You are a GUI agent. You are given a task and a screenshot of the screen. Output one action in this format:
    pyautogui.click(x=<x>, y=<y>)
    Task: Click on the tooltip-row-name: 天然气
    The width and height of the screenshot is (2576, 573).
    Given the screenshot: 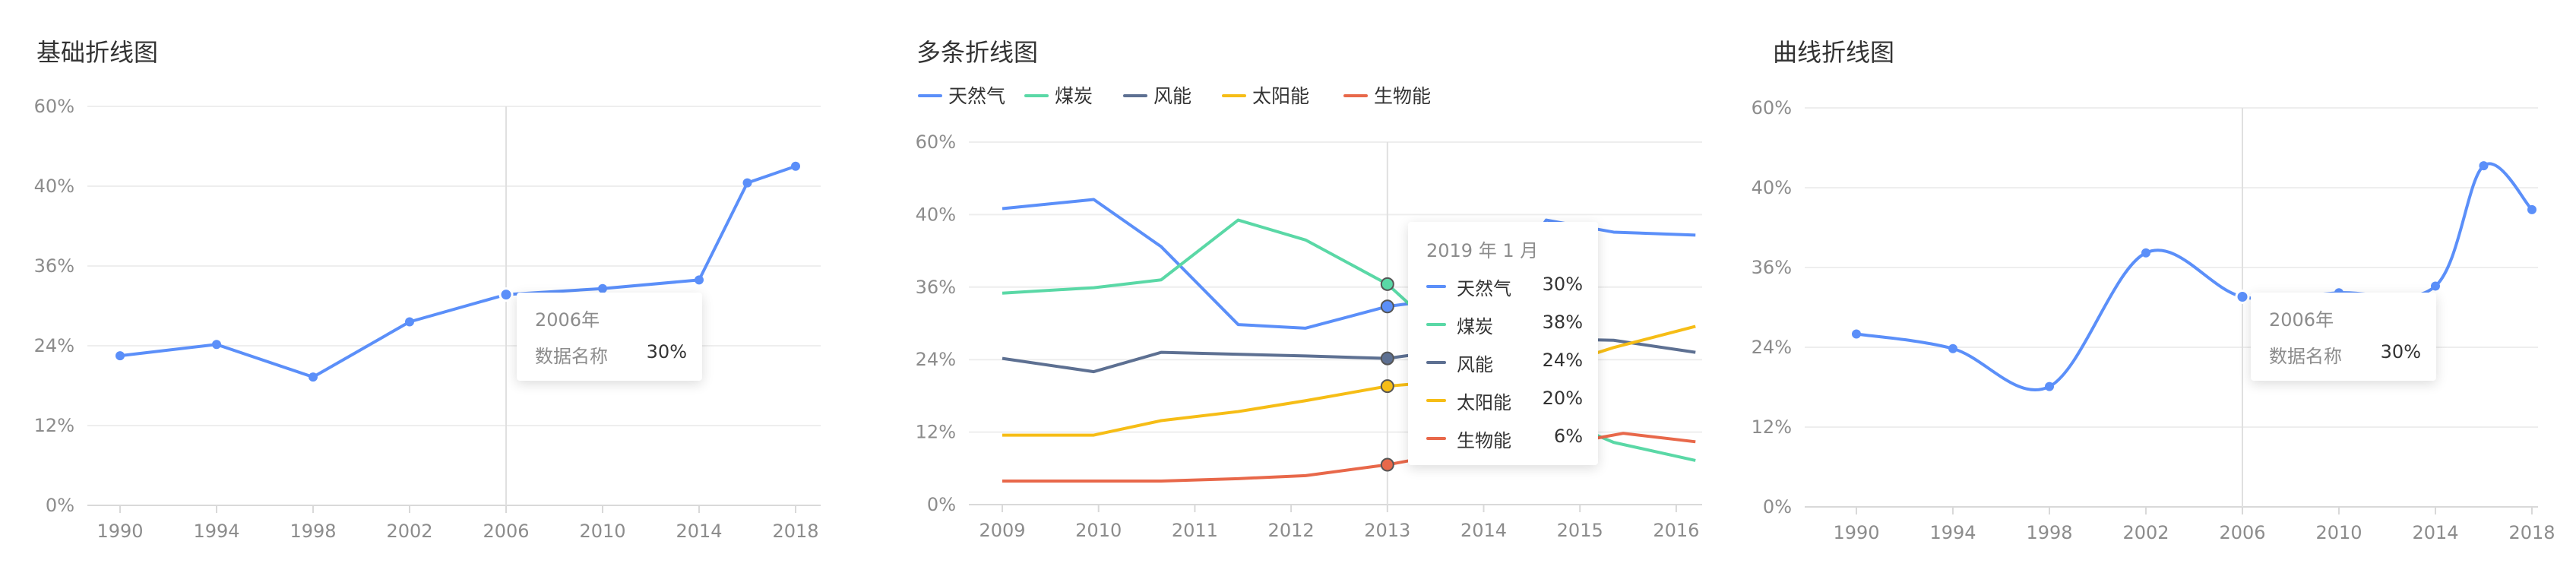 What is the action you would take?
    pyautogui.click(x=1484, y=289)
    